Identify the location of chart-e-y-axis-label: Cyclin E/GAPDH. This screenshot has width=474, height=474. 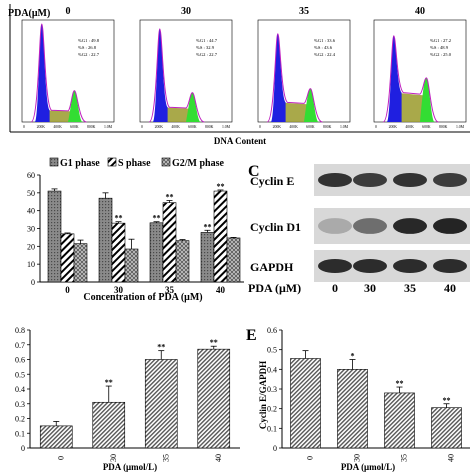
(263, 395).